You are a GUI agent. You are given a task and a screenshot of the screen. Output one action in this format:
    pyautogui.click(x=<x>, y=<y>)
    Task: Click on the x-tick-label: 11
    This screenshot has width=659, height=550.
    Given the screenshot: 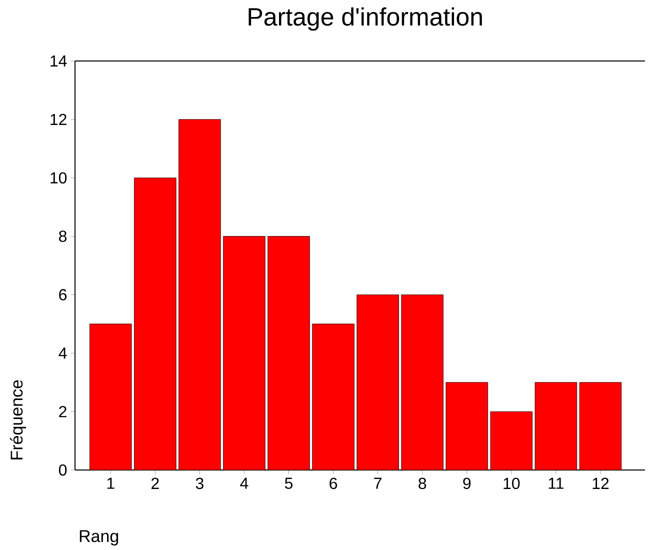 What is the action you would take?
    pyautogui.click(x=556, y=483)
    